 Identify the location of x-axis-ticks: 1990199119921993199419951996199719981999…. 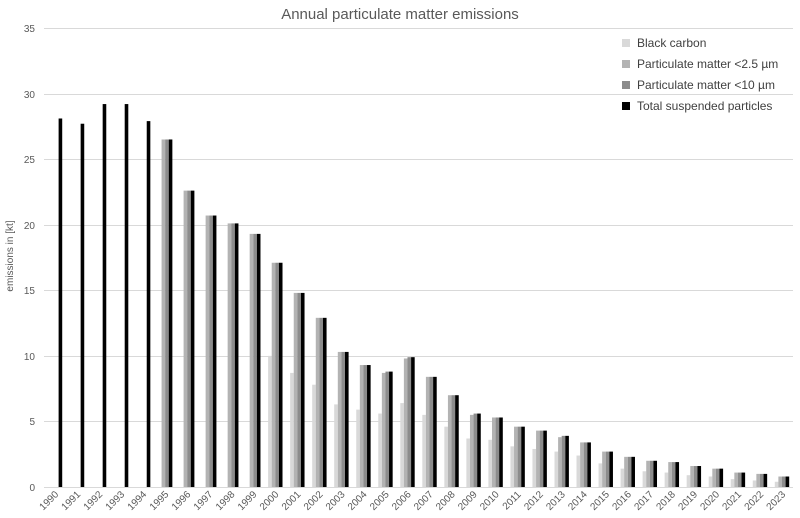
(413, 501).